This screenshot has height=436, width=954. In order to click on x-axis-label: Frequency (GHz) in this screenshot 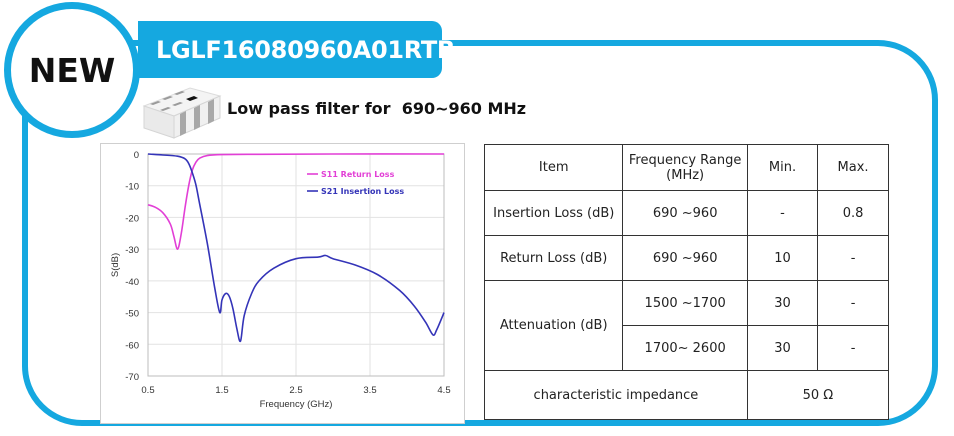, I will do `click(296, 404)`.